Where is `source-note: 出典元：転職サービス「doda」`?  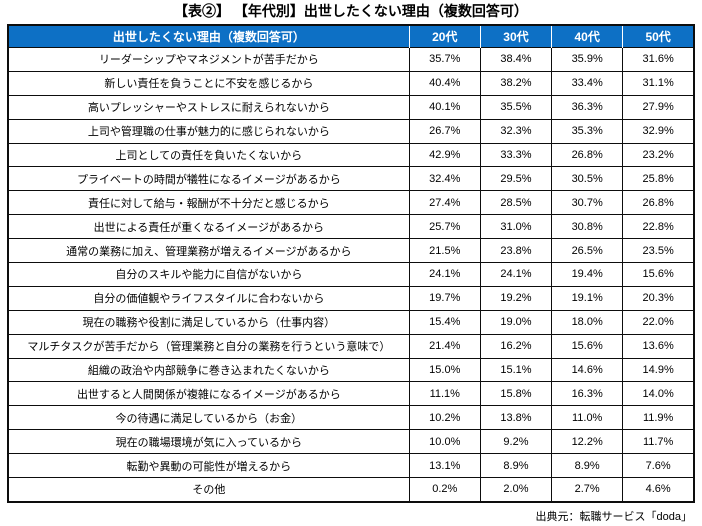 source-note: 出典元：転職サービス「doda」 is located at coordinates (613, 516).